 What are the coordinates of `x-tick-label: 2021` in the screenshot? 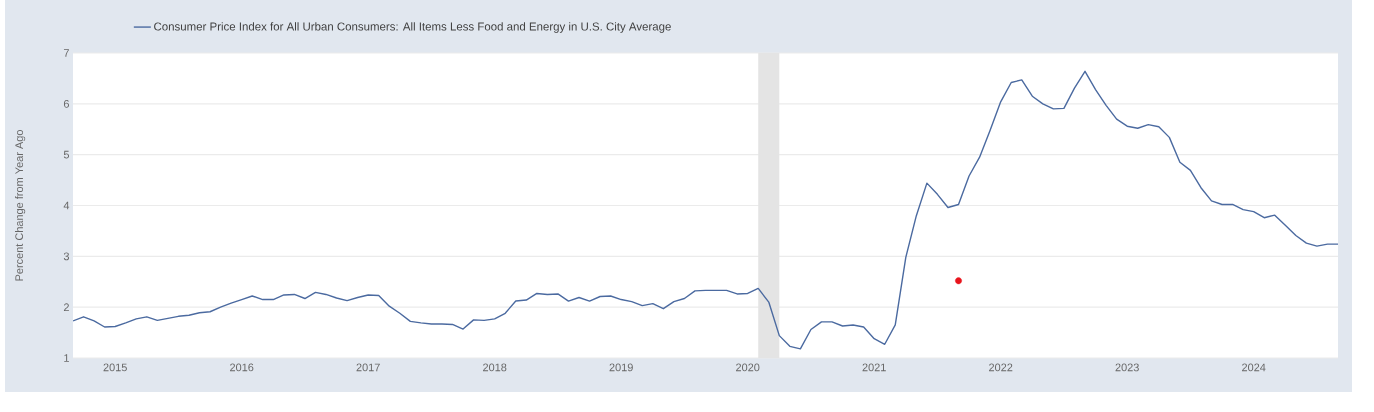 It's located at (874, 367).